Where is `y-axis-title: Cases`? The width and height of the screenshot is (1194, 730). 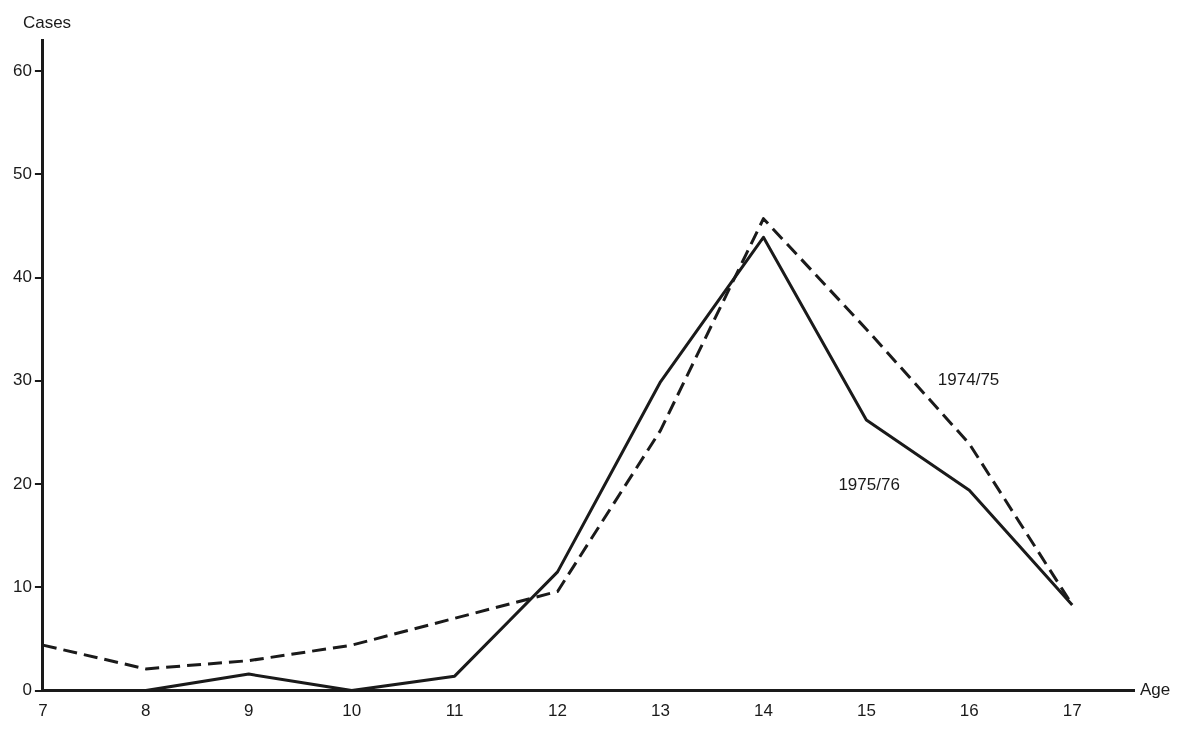
y-axis-title: Cases is located at coordinates (47, 23).